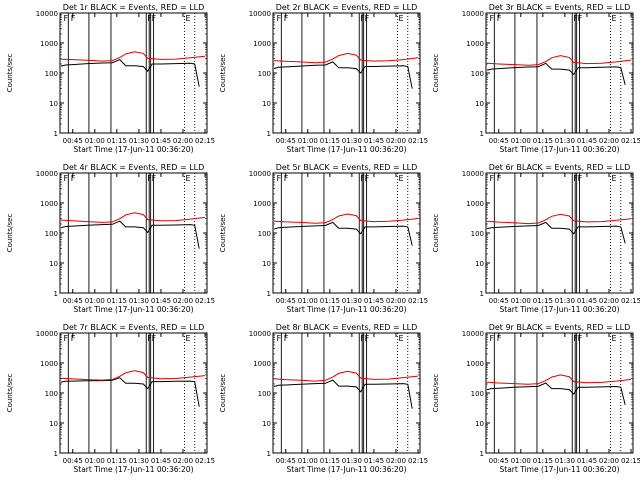 The image size is (640, 480). I want to click on panel-title: Det 1r BLACK = Events, RED = LLD, so click(134, 7).